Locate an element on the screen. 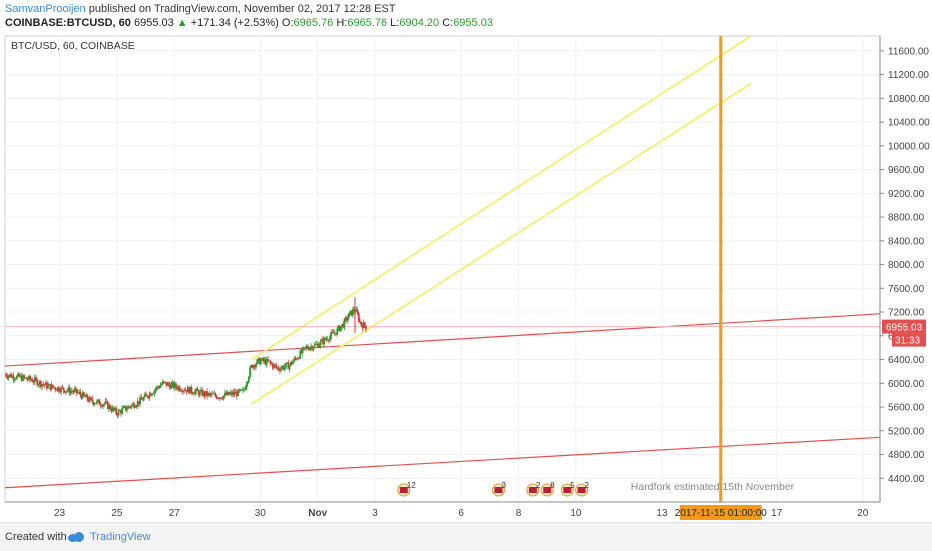 This screenshot has width=932, height=551. y-tick-label: 5600.00 is located at coordinates (906, 408).